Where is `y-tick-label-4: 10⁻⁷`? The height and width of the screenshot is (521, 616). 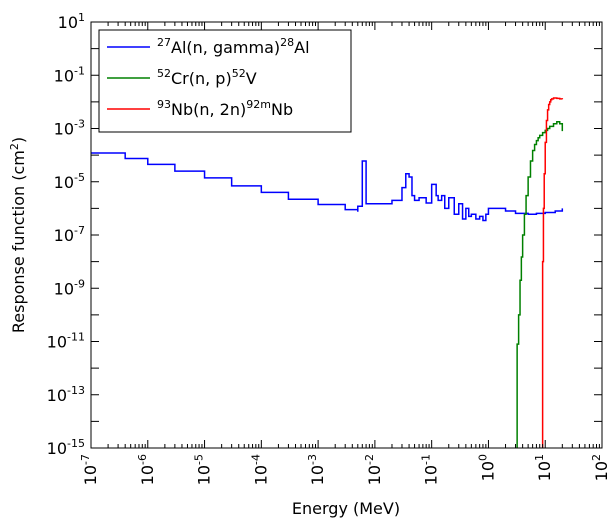 y-tick-label-4: 10⁻⁷ is located at coordinates (69, 234).